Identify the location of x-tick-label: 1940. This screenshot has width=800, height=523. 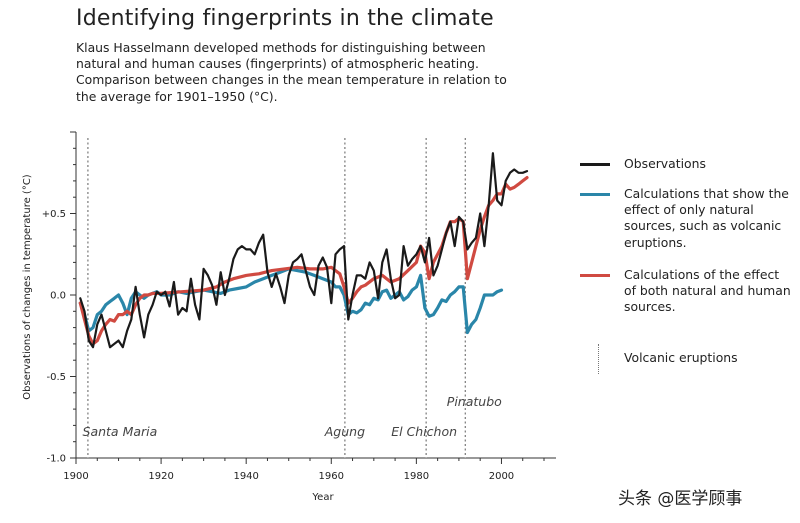
(245, 476).